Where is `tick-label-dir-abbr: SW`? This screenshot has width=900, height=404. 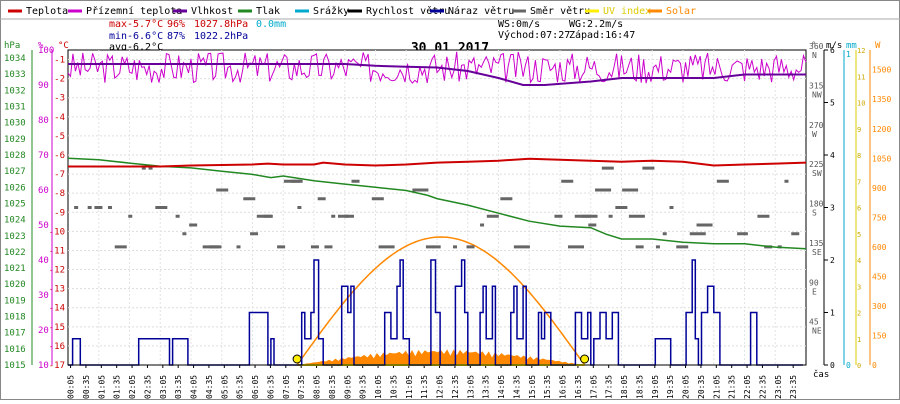
tick-label-dir-abbr: SW is located at coordinates (817, 173).